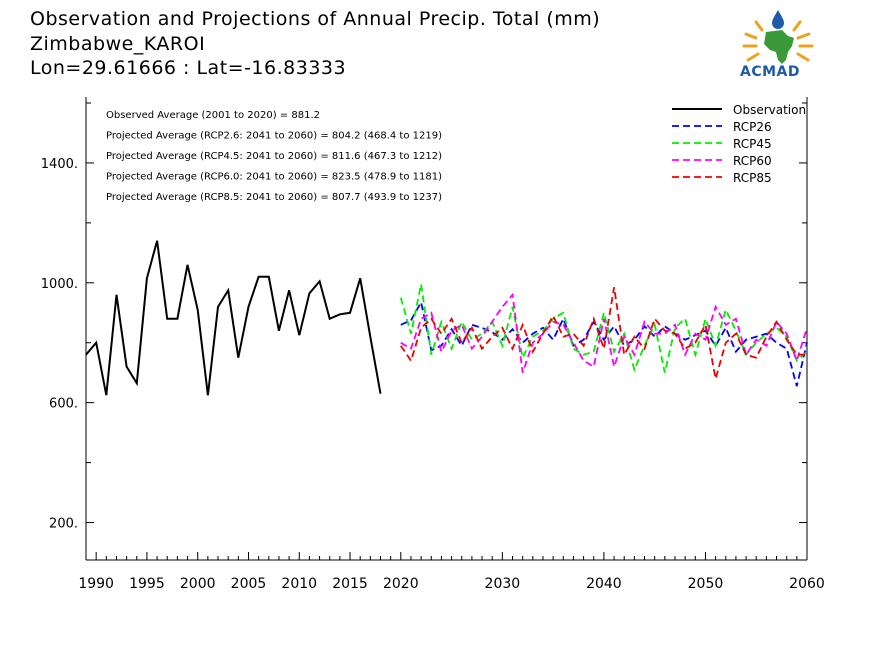 This screenshot has height=659, width=879. What do you see at coordinates (59, 164) in the screenshot?
I see `y-tick-label: 1400.` at bounding box center [59, 164].